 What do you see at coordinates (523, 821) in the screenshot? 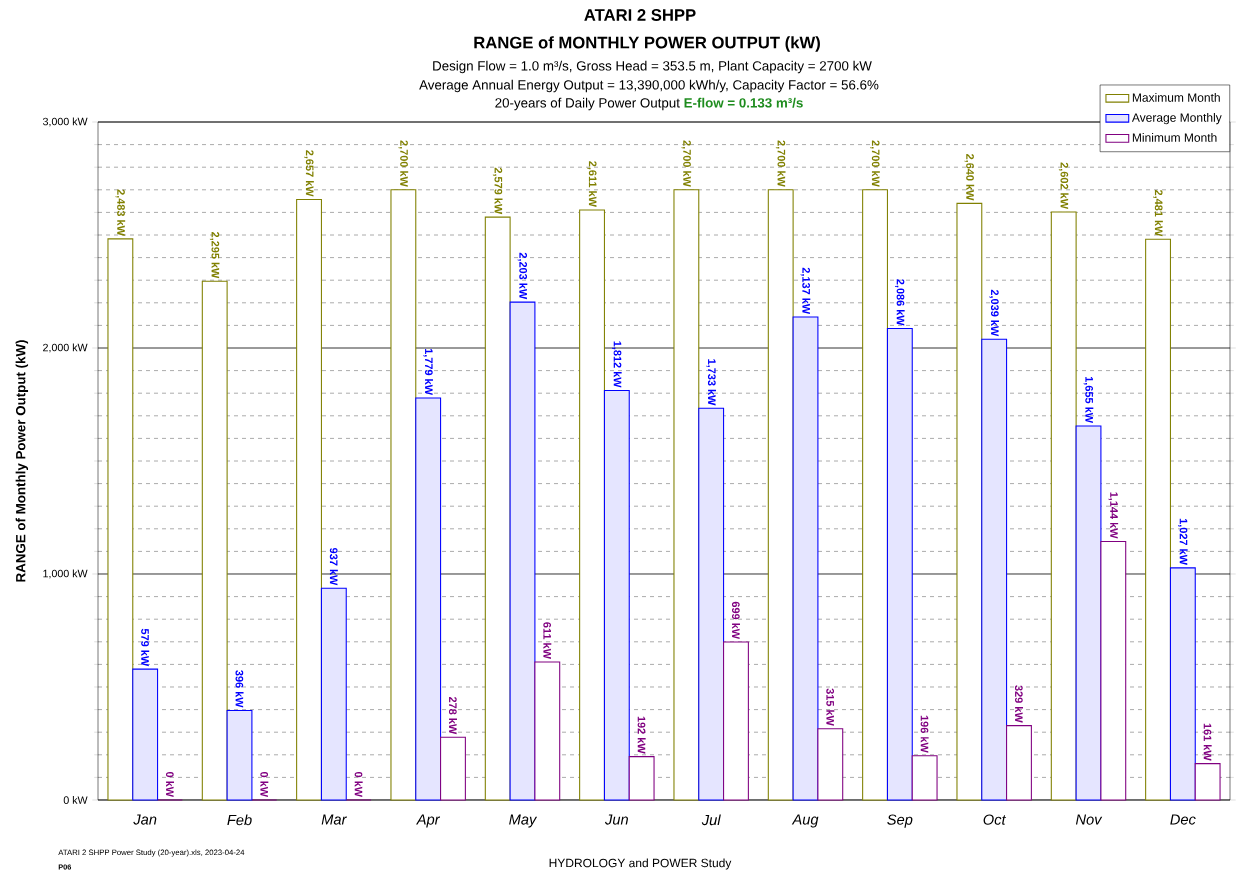
I see `x-tick-label: May` at bounding box center [523, 821].